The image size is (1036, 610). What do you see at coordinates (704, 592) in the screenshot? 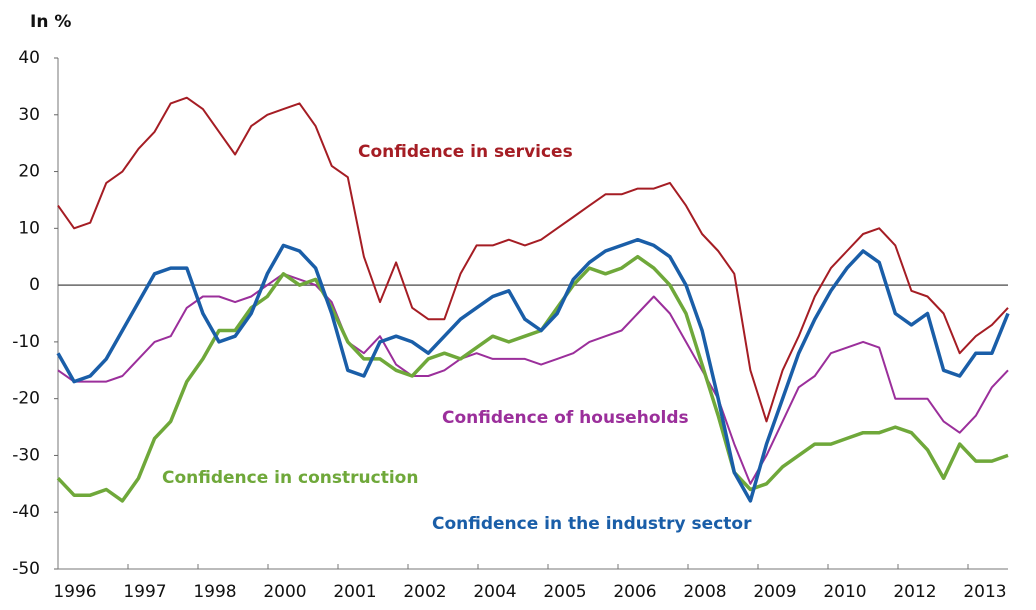
I see `x-tick-label: 2008` at bounding box center [704, 592].